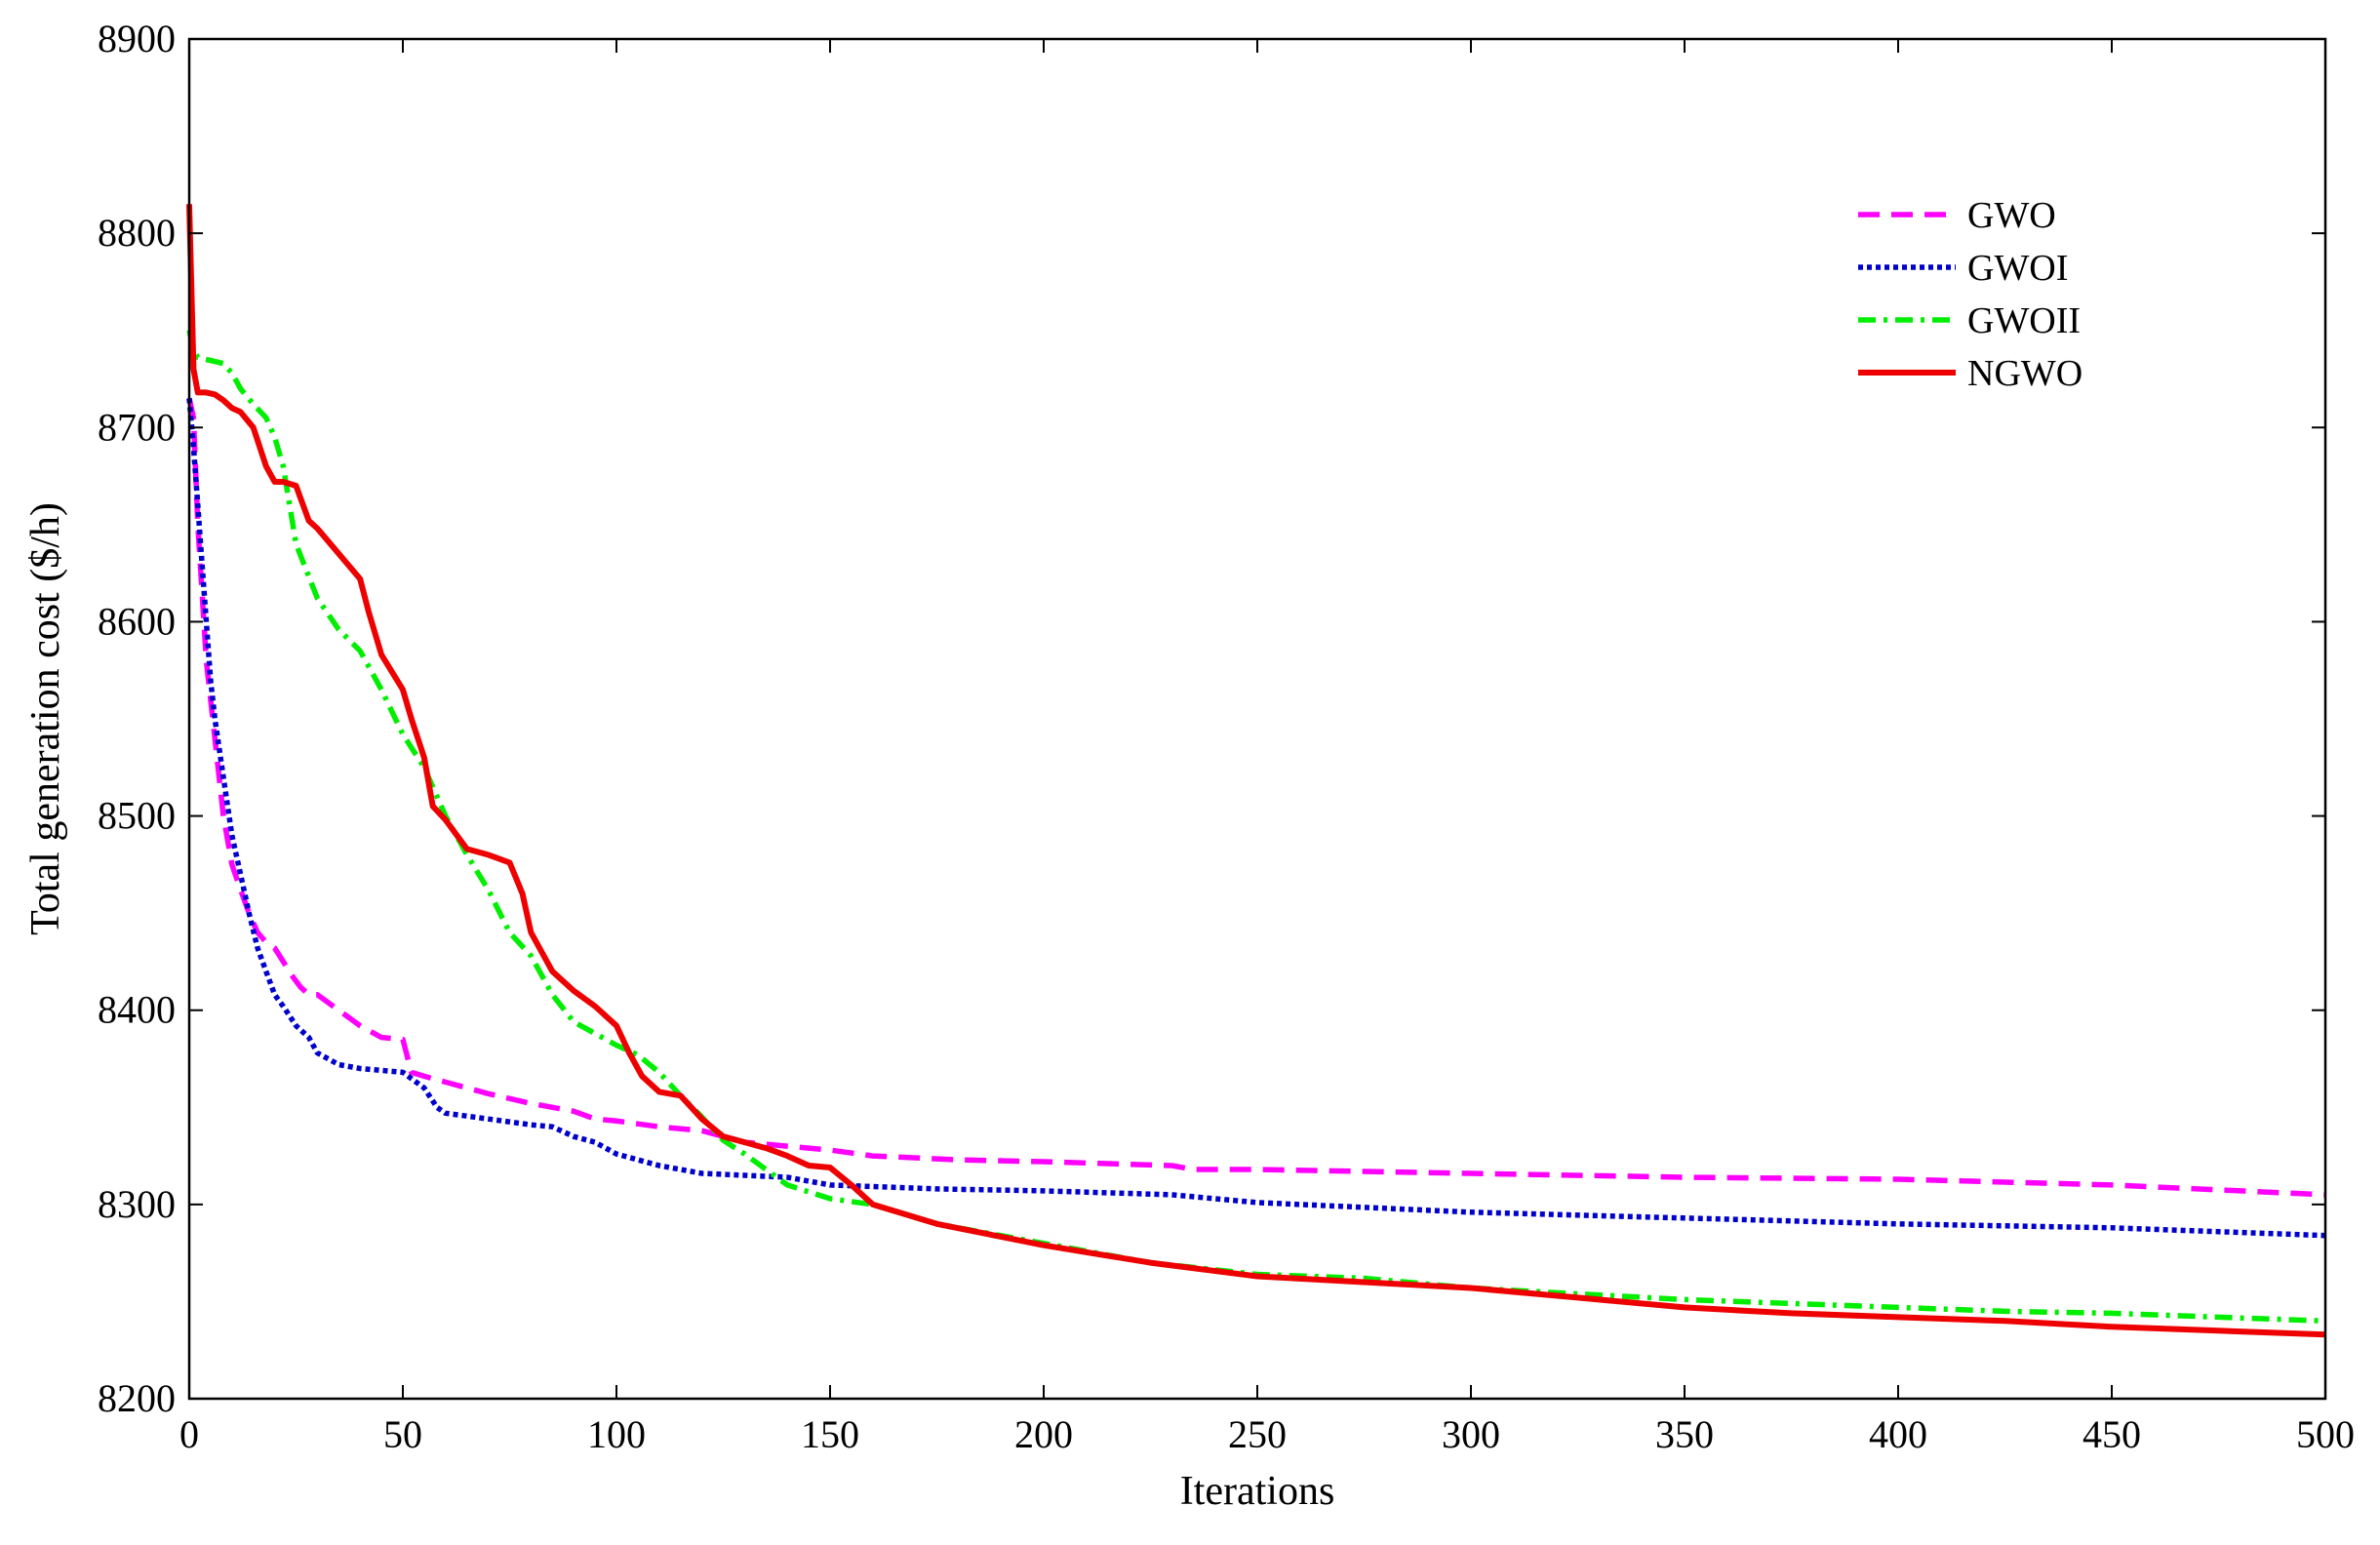 This screenshot has width=2380, height=1545. What do you see at coordinates (1257, 1434) in the screenshot?
I see `x-tick-label: 250` at bounding box center [1257, 1434].